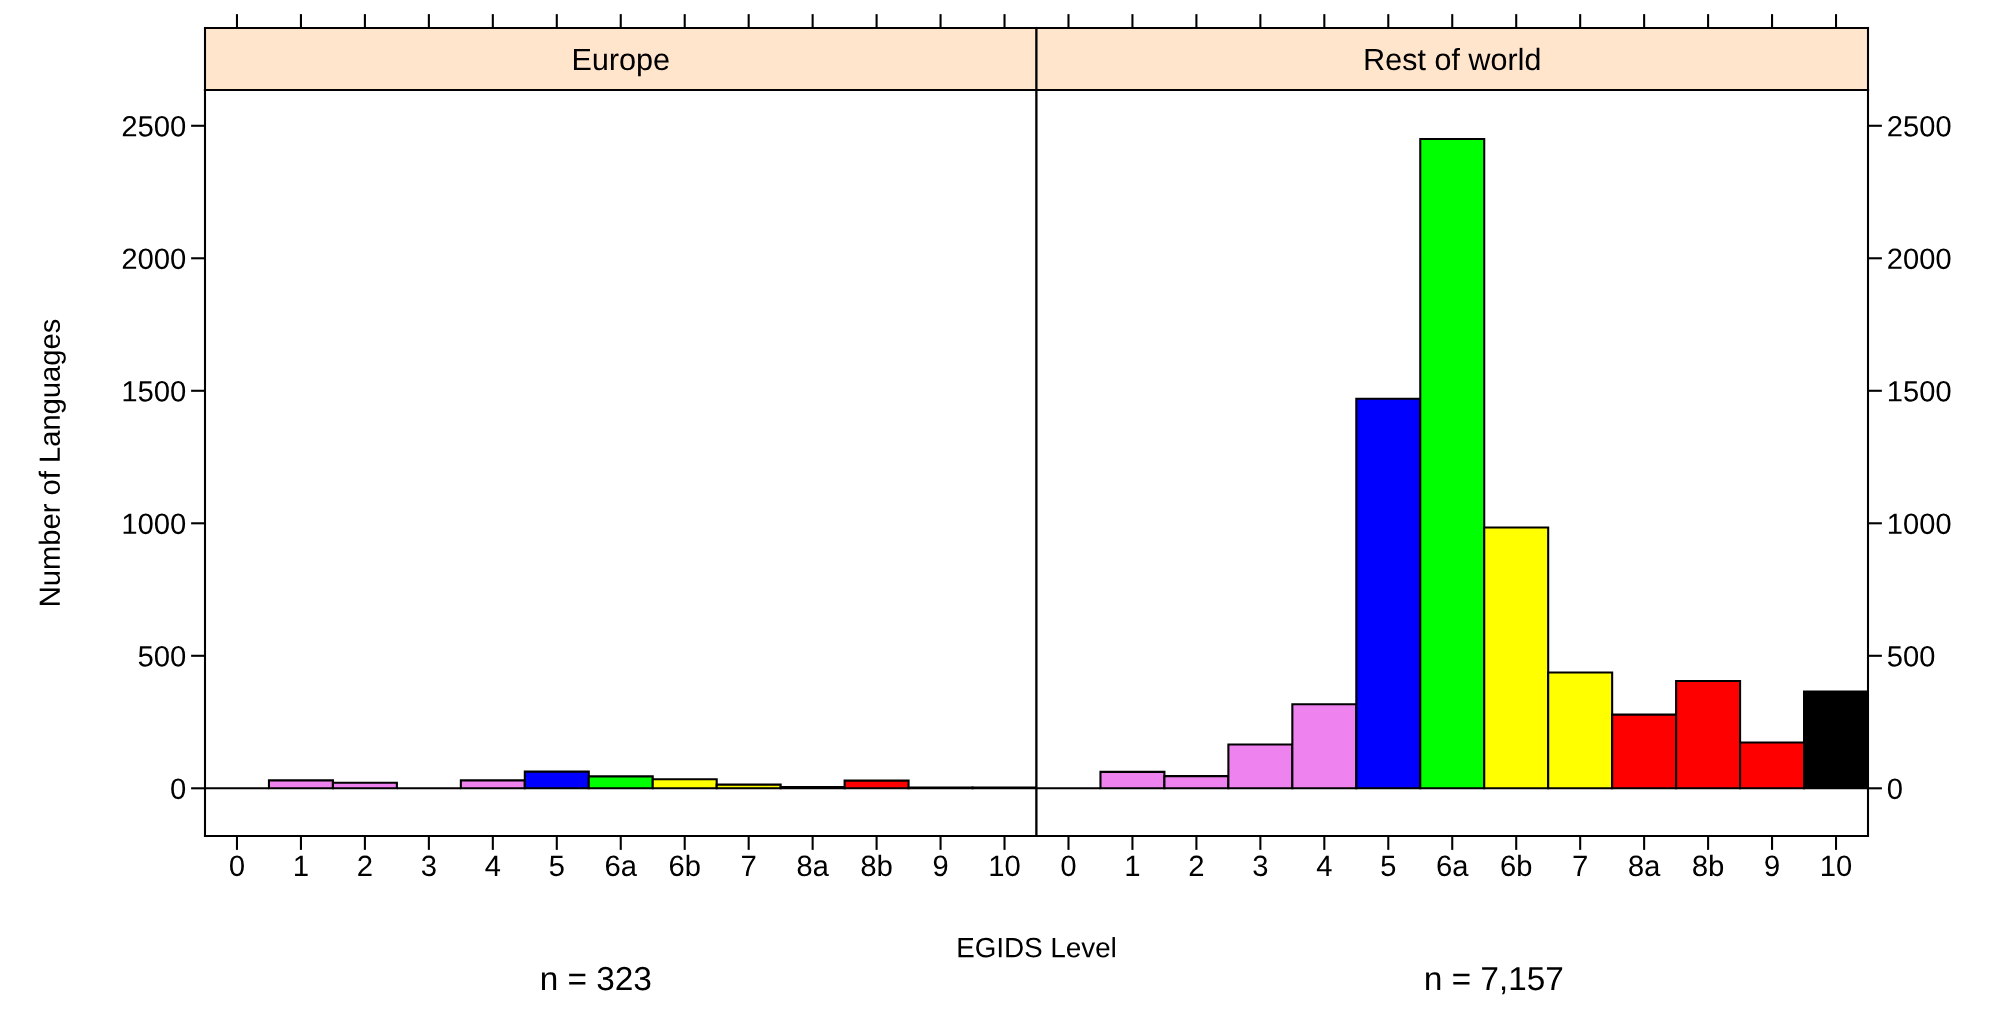 This screenshot has width=2011, height=1011. Describe the element at coordinates (52, 462) in the screenshot. I see `y-axis-title: Number of Languages` at that location.